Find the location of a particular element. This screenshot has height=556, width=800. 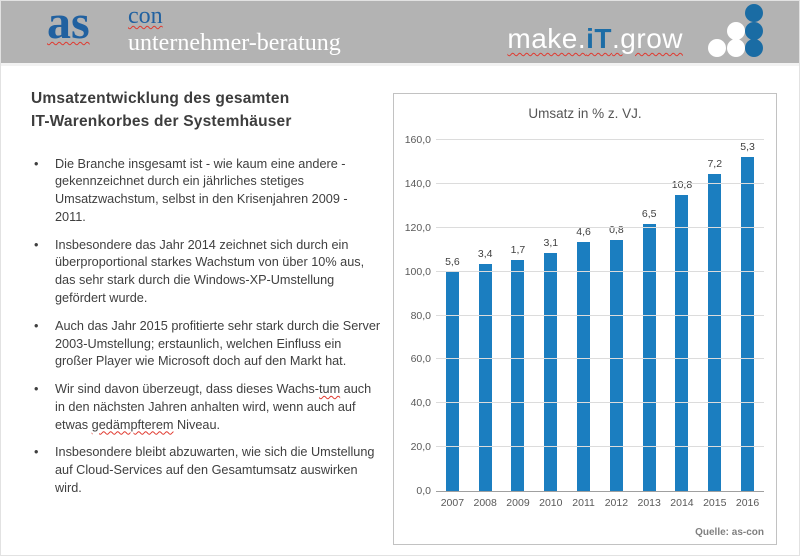

bar-slot-2010: 3,1 2010 is located at coordinates (550, 324).